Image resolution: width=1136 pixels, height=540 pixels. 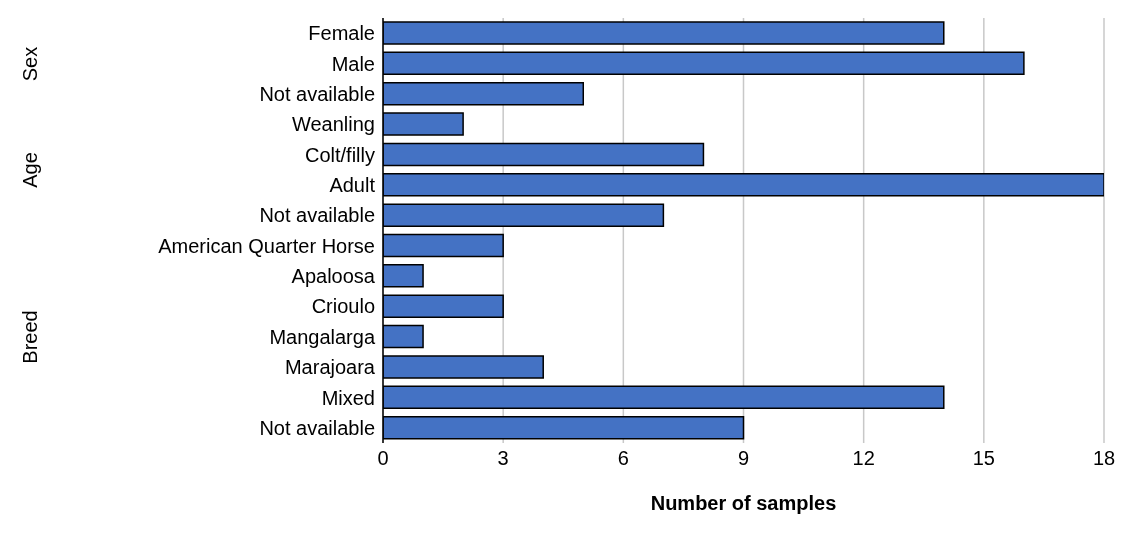 I want to click on y-tick-label: Weanling, so click(x=333, y=124).